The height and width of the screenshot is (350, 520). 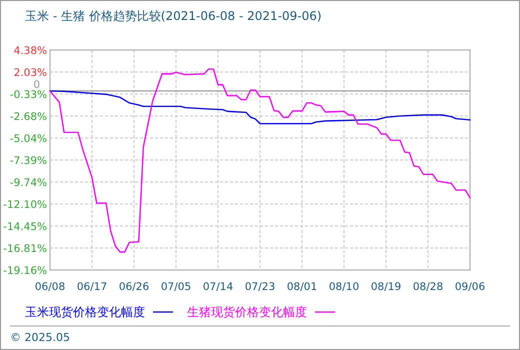 I want to click on y-tick-label: -0.33%, so click(x=29, y=95).